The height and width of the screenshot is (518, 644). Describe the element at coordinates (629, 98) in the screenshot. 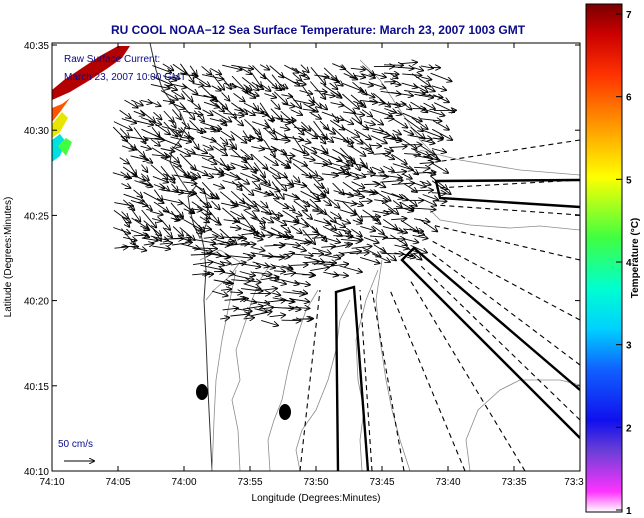

I see `colorbar-tick-label: 6` at that location.